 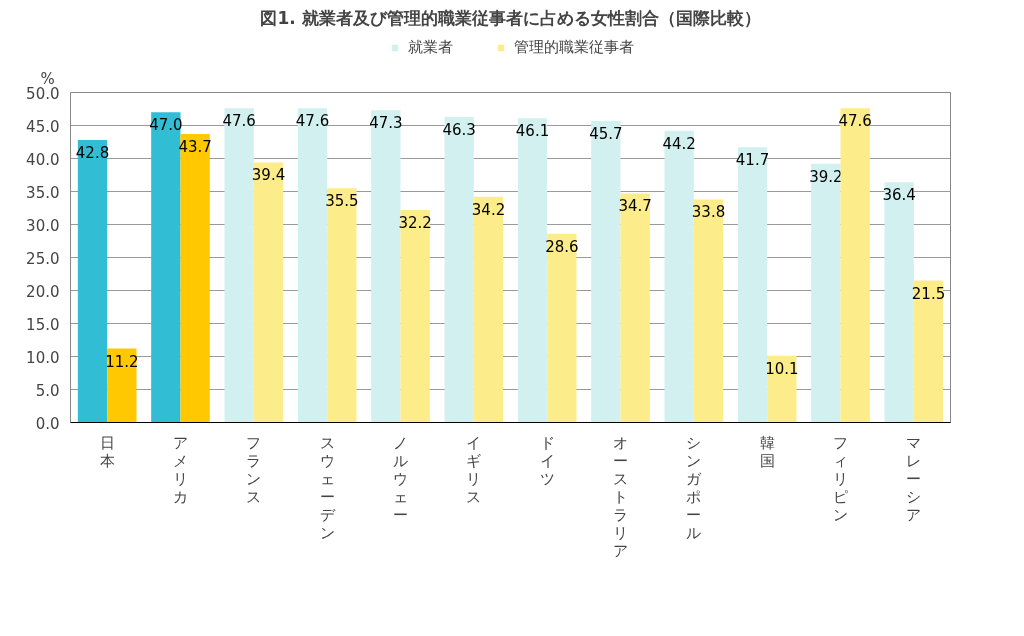 I want to click on data-label: 41.7, so click(x=752, y=160).